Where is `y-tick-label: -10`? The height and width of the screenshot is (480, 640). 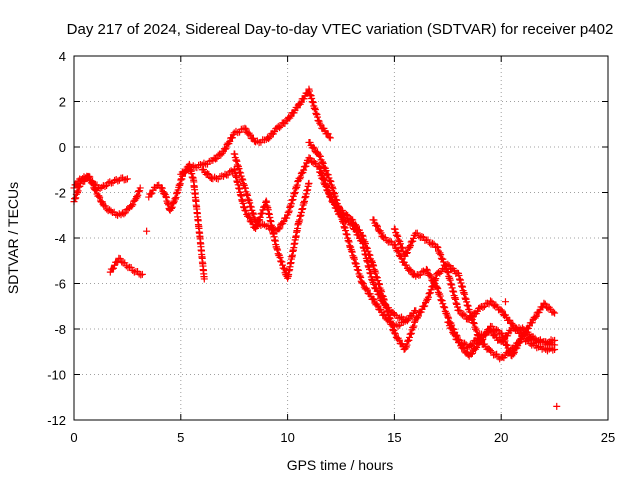
y-tick-label: -10 is located at coordinates (56, 375).